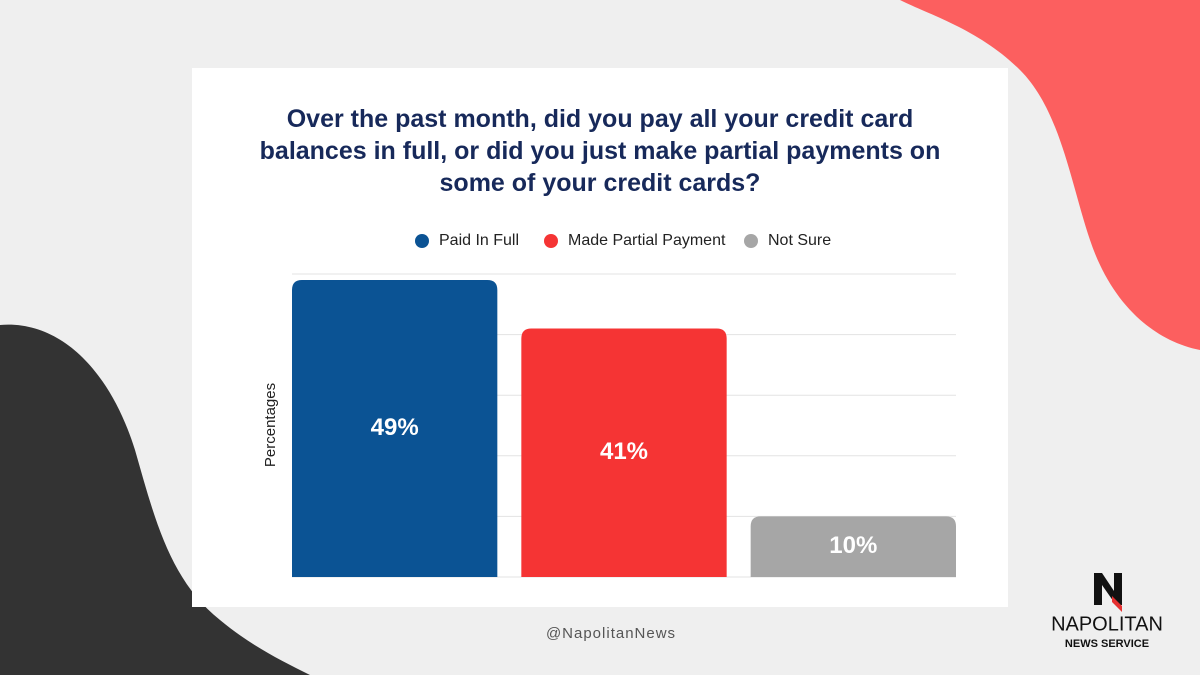 The width and height of the screenshot is (1200, 675). I want to click on decor-red, so click(1050, 175).